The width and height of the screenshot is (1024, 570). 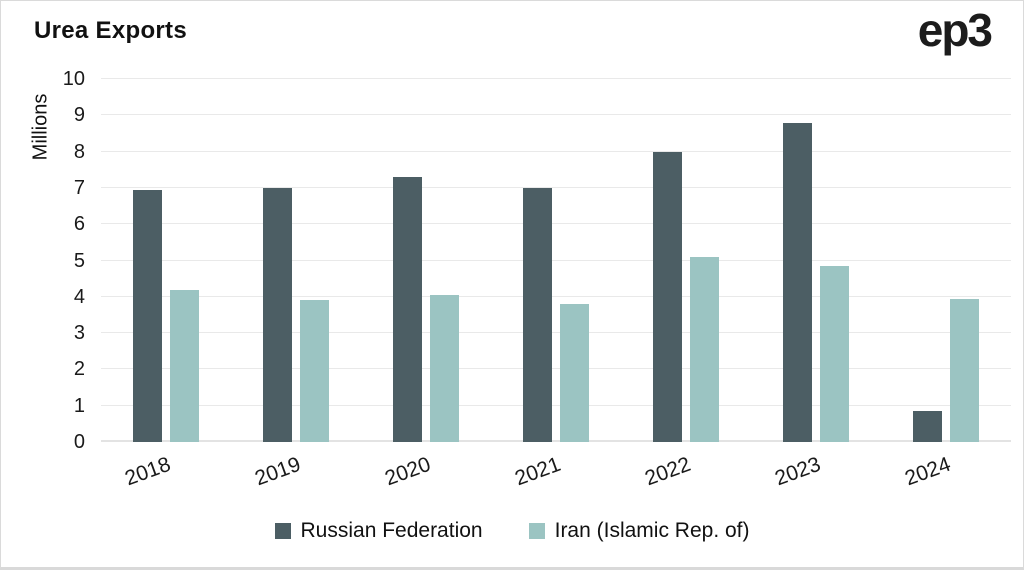 I want to click on bar-iran-islamic-rep-of-2022, so click(x=704, y=349).